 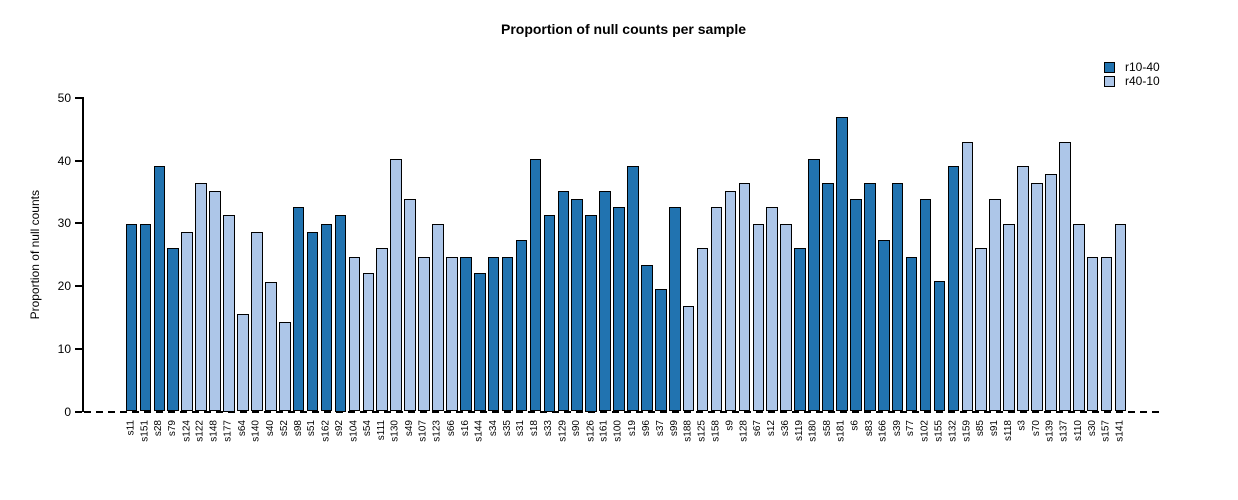 I want to click on bar-s85, so click(x=981, y=330).